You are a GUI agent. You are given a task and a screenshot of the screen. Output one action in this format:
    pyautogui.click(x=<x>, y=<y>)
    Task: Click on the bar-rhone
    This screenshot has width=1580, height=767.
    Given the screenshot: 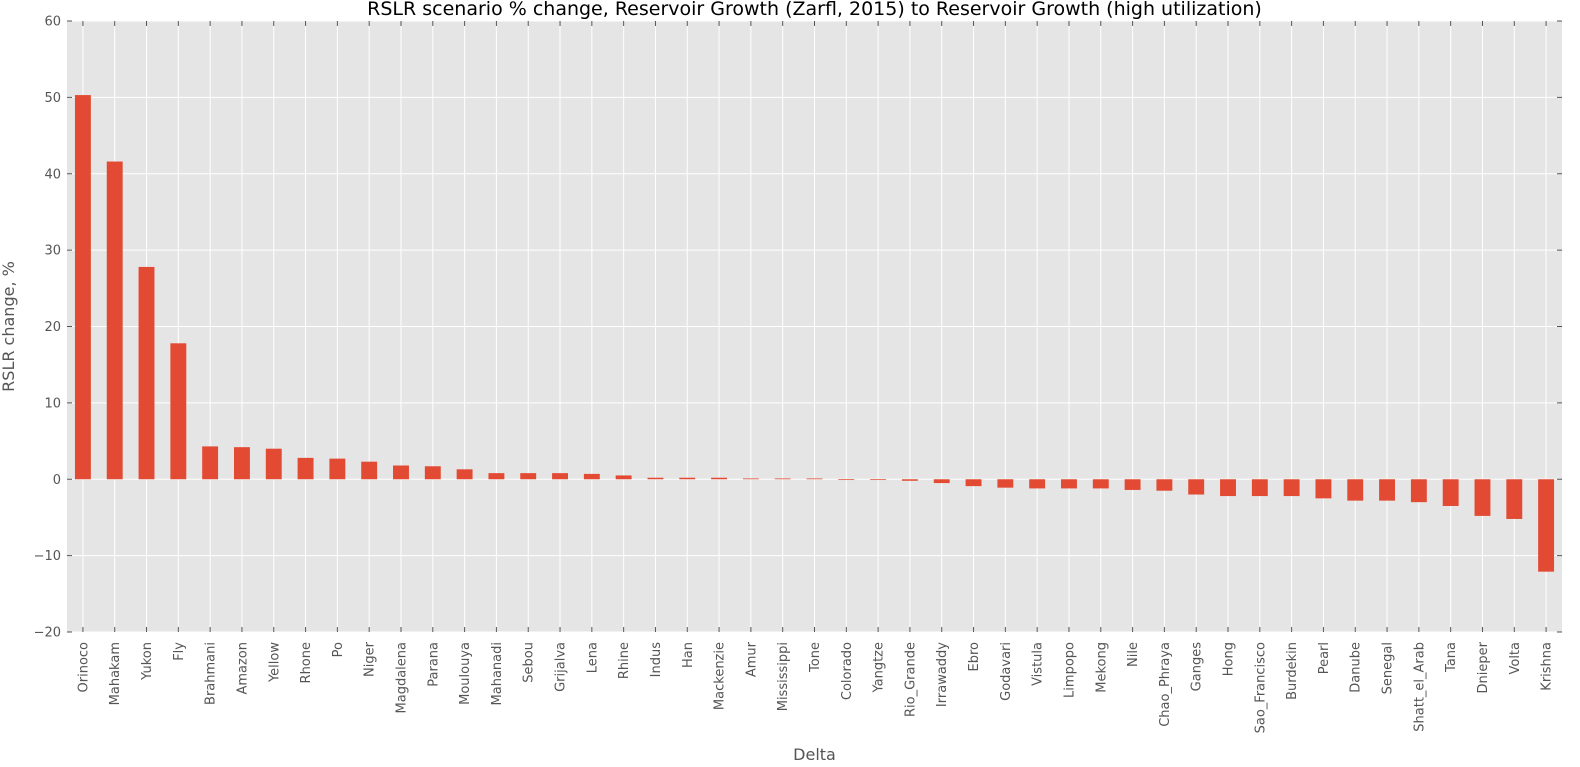 What is the action you would take?
    pyautogui.click(x=305, y=468)
    